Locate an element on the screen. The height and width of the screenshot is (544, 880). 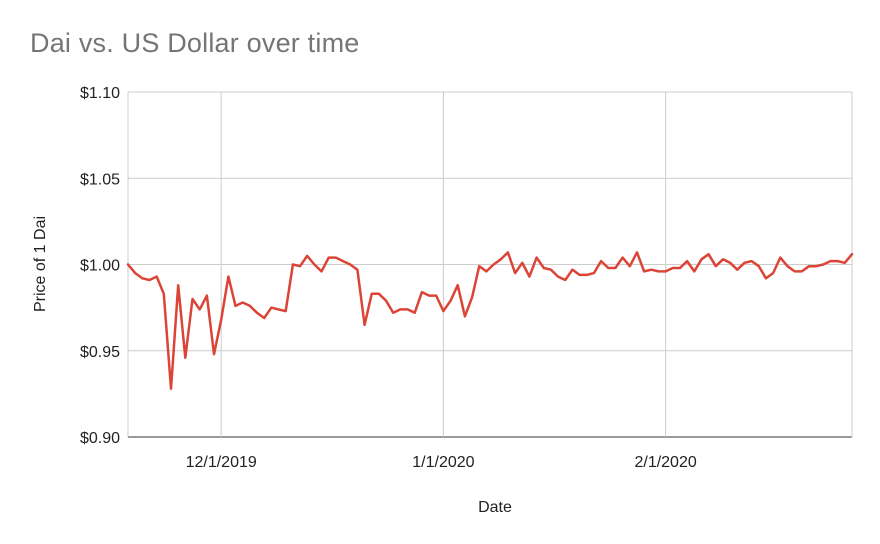
x-tick-label: 2/1/2020 is located at coordinates (665, 462).